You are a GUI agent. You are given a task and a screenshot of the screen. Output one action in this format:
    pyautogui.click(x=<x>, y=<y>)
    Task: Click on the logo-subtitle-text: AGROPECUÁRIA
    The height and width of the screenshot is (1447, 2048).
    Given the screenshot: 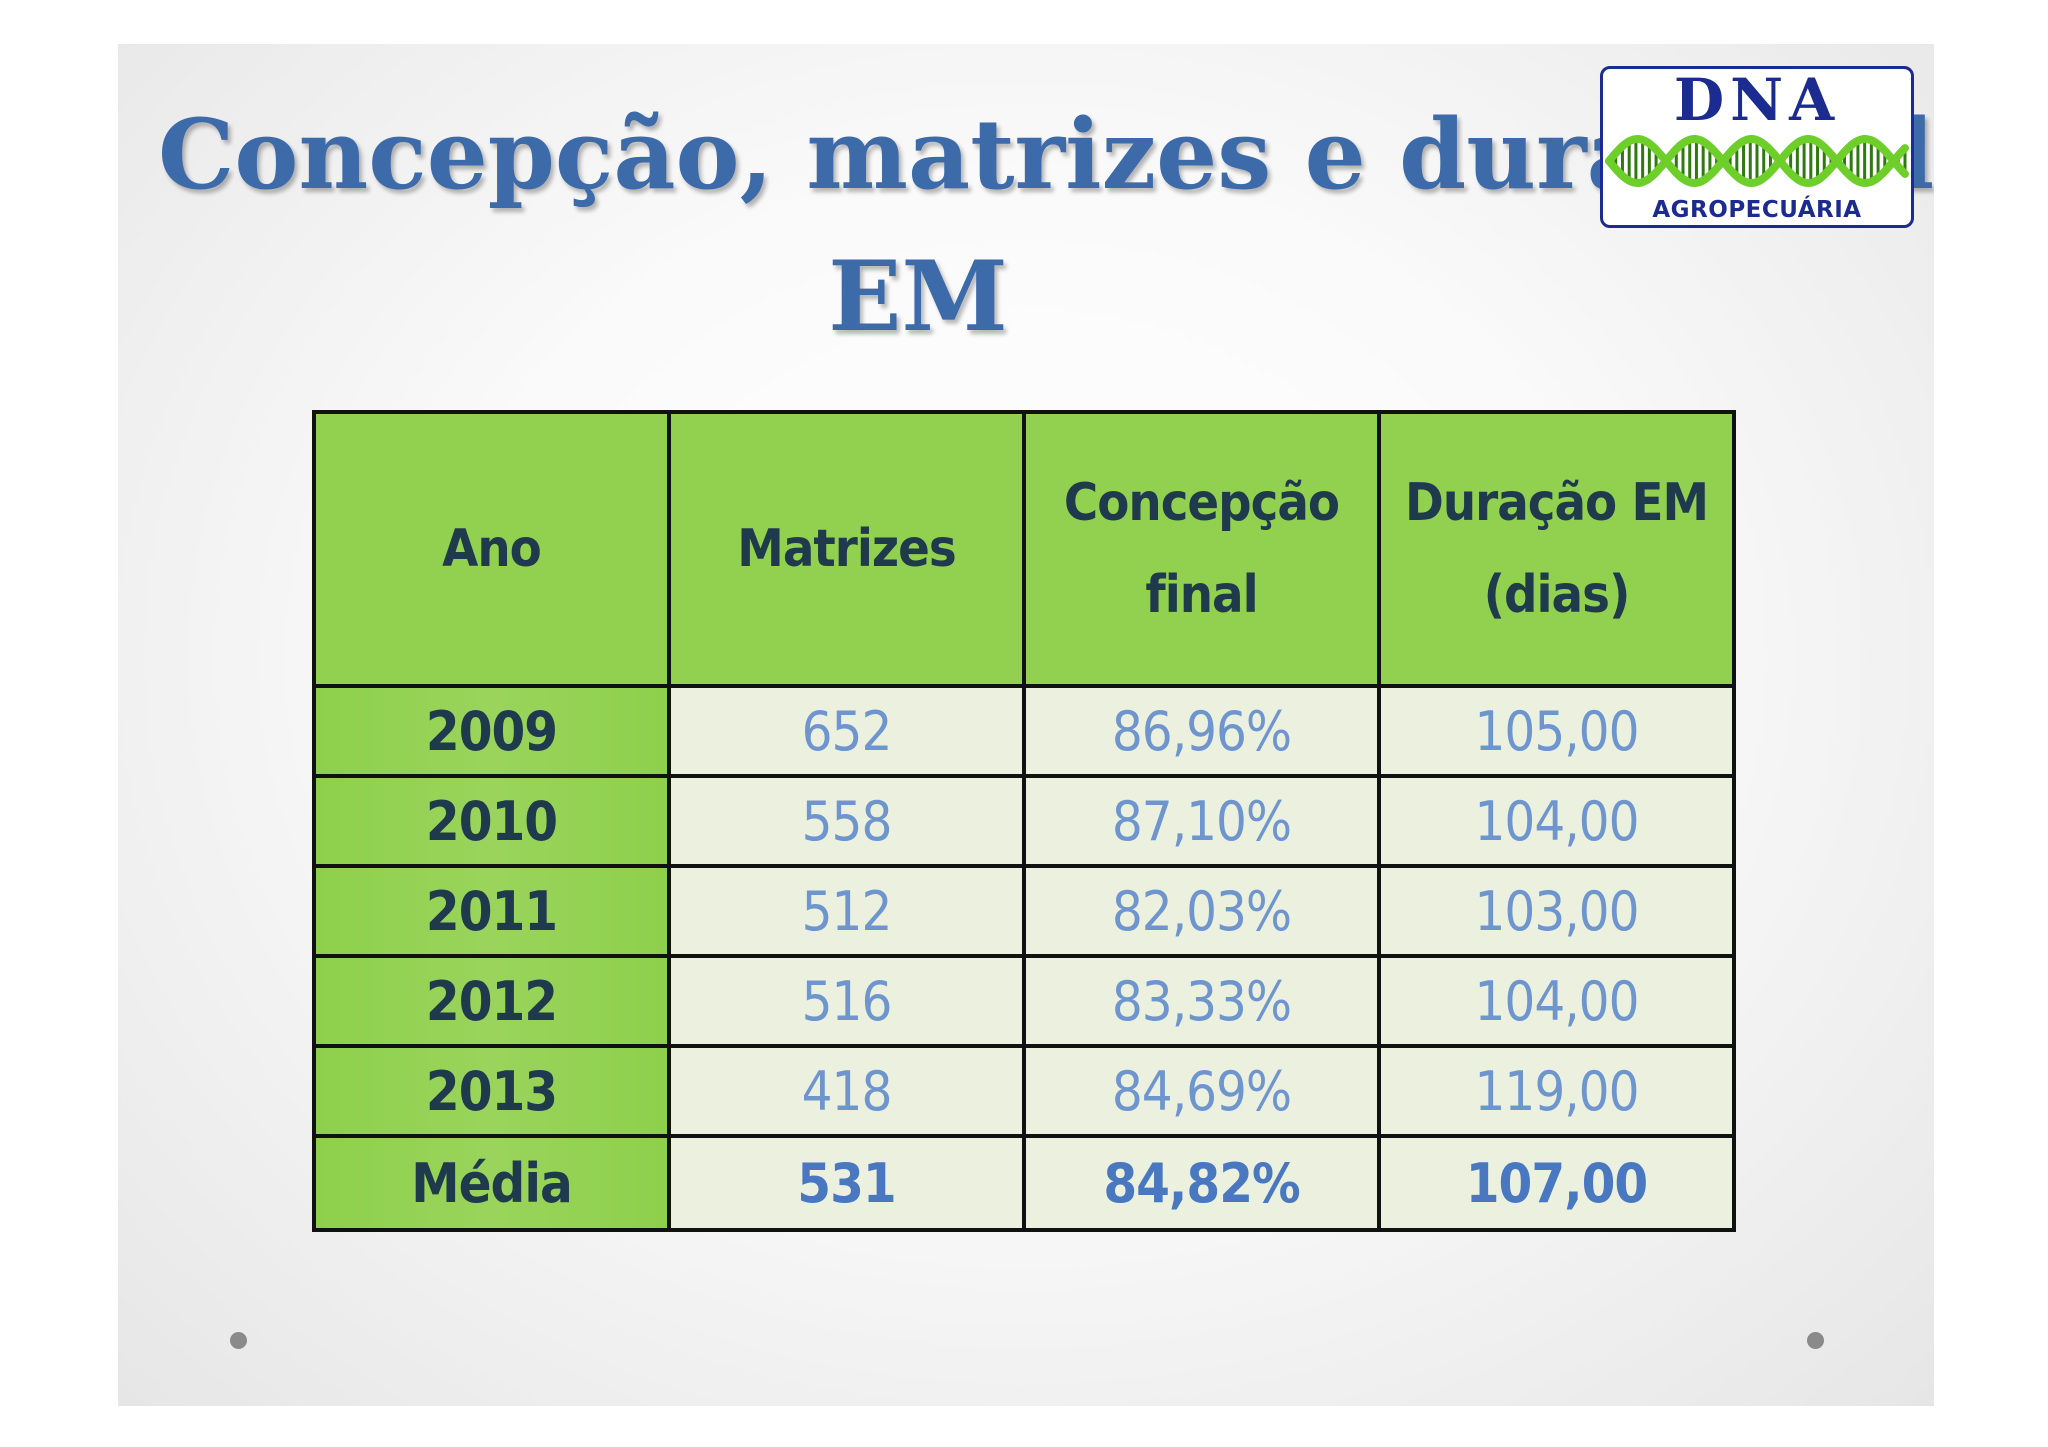 What is the action you would take?
    pyautogui.click(x=1757, y=210)
    